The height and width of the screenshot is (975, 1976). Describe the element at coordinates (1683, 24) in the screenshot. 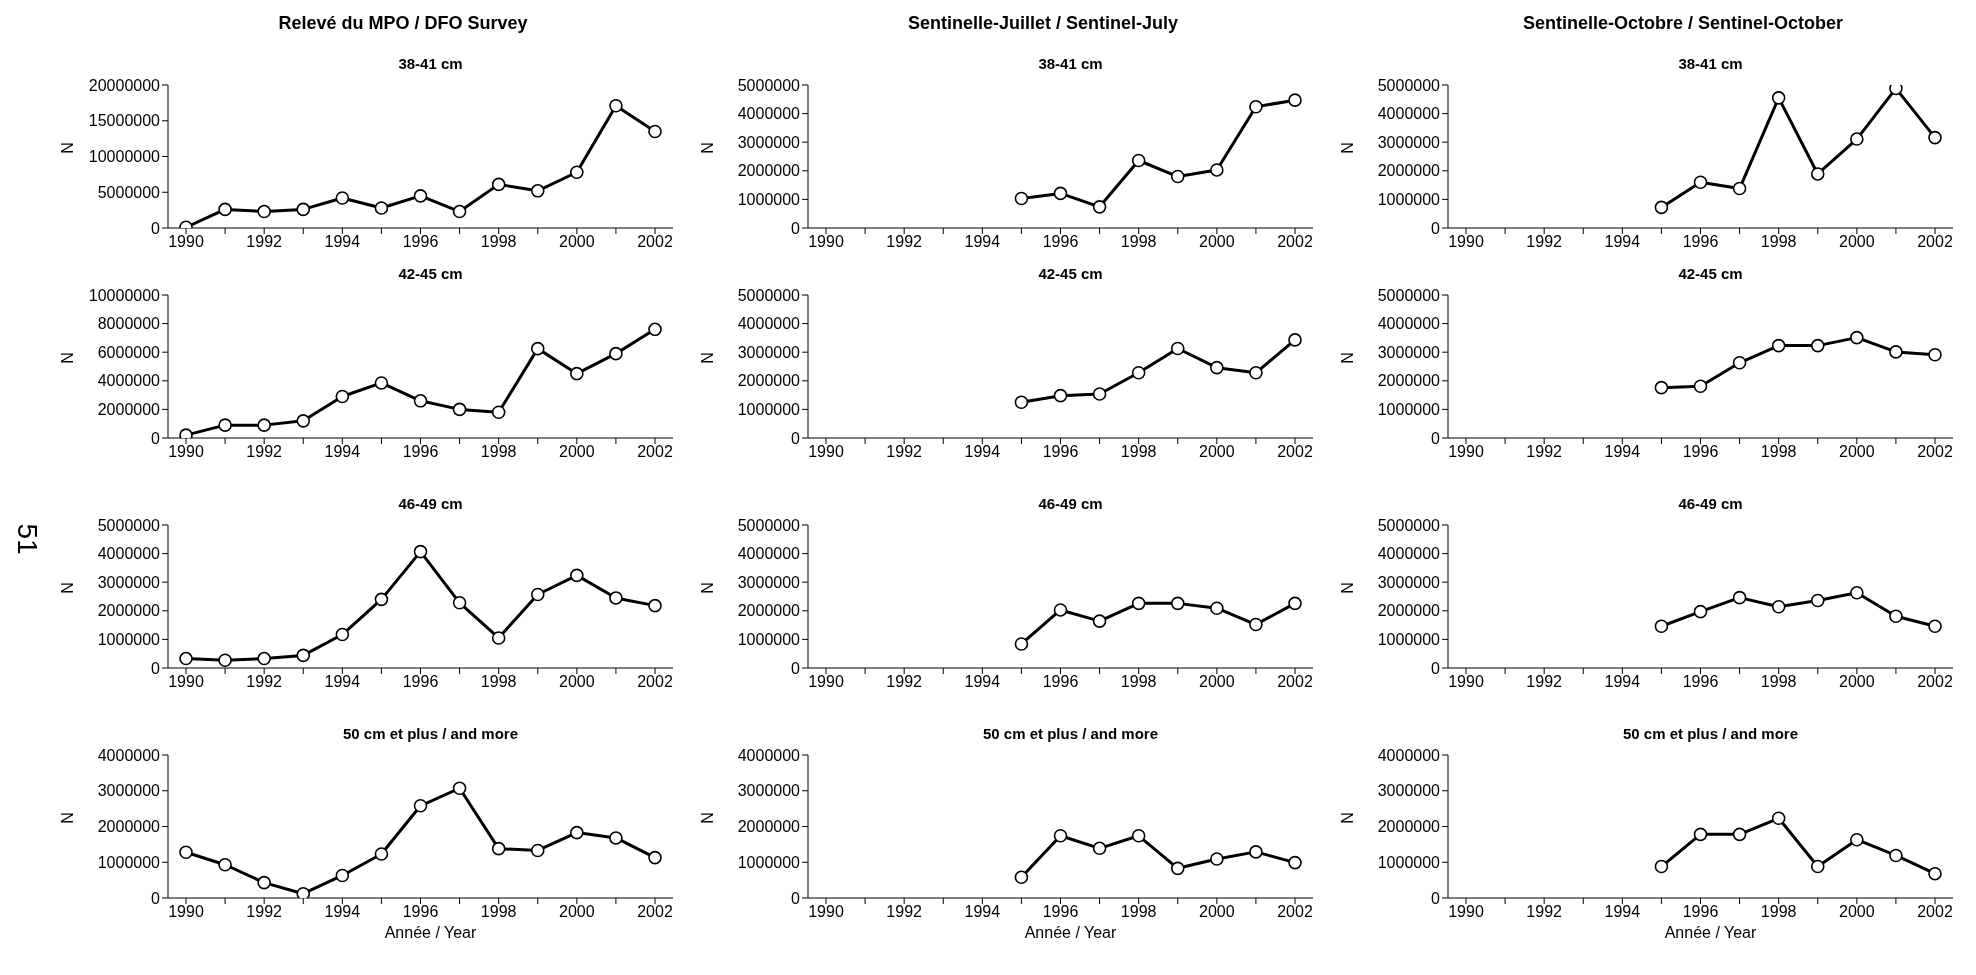

I see `chart-title: Sentinelle-Octobre / Sentinel-October` at that location.